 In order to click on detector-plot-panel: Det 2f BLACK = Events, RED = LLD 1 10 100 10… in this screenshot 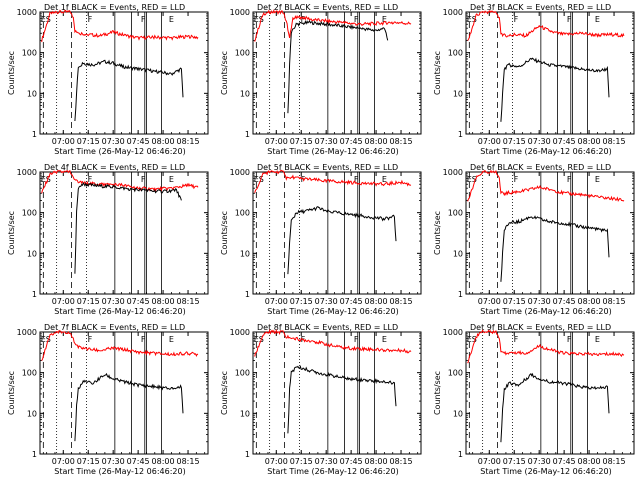, I will do `click(319, 80)`.